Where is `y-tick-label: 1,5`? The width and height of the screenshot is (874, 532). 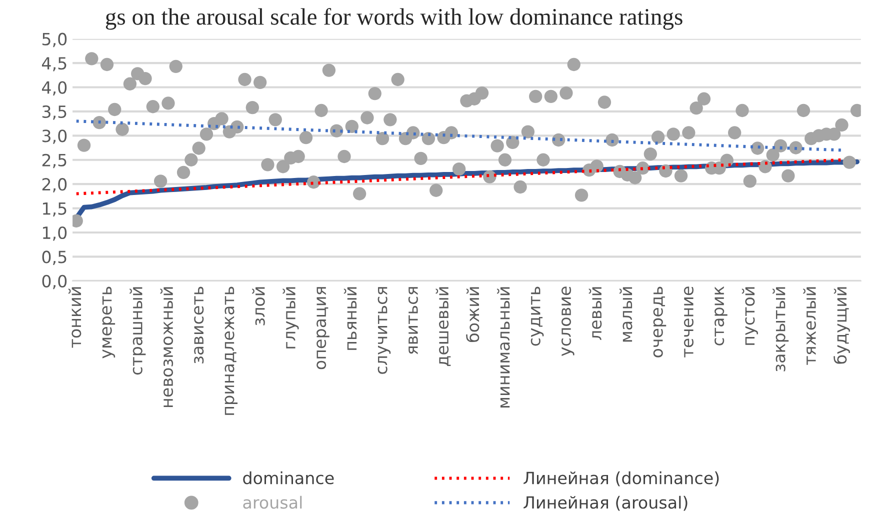
y-tick-label: 1,5 is located at coordinates (54, 209).